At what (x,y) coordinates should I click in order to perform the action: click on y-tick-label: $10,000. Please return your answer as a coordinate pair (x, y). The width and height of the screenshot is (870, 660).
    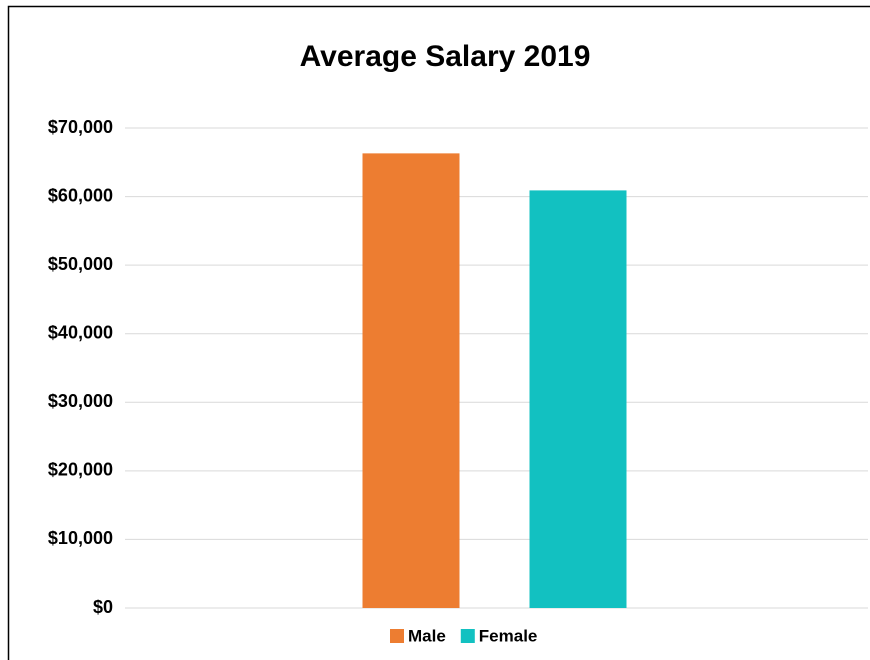
    Looking at the image, I should click on (80, 538).